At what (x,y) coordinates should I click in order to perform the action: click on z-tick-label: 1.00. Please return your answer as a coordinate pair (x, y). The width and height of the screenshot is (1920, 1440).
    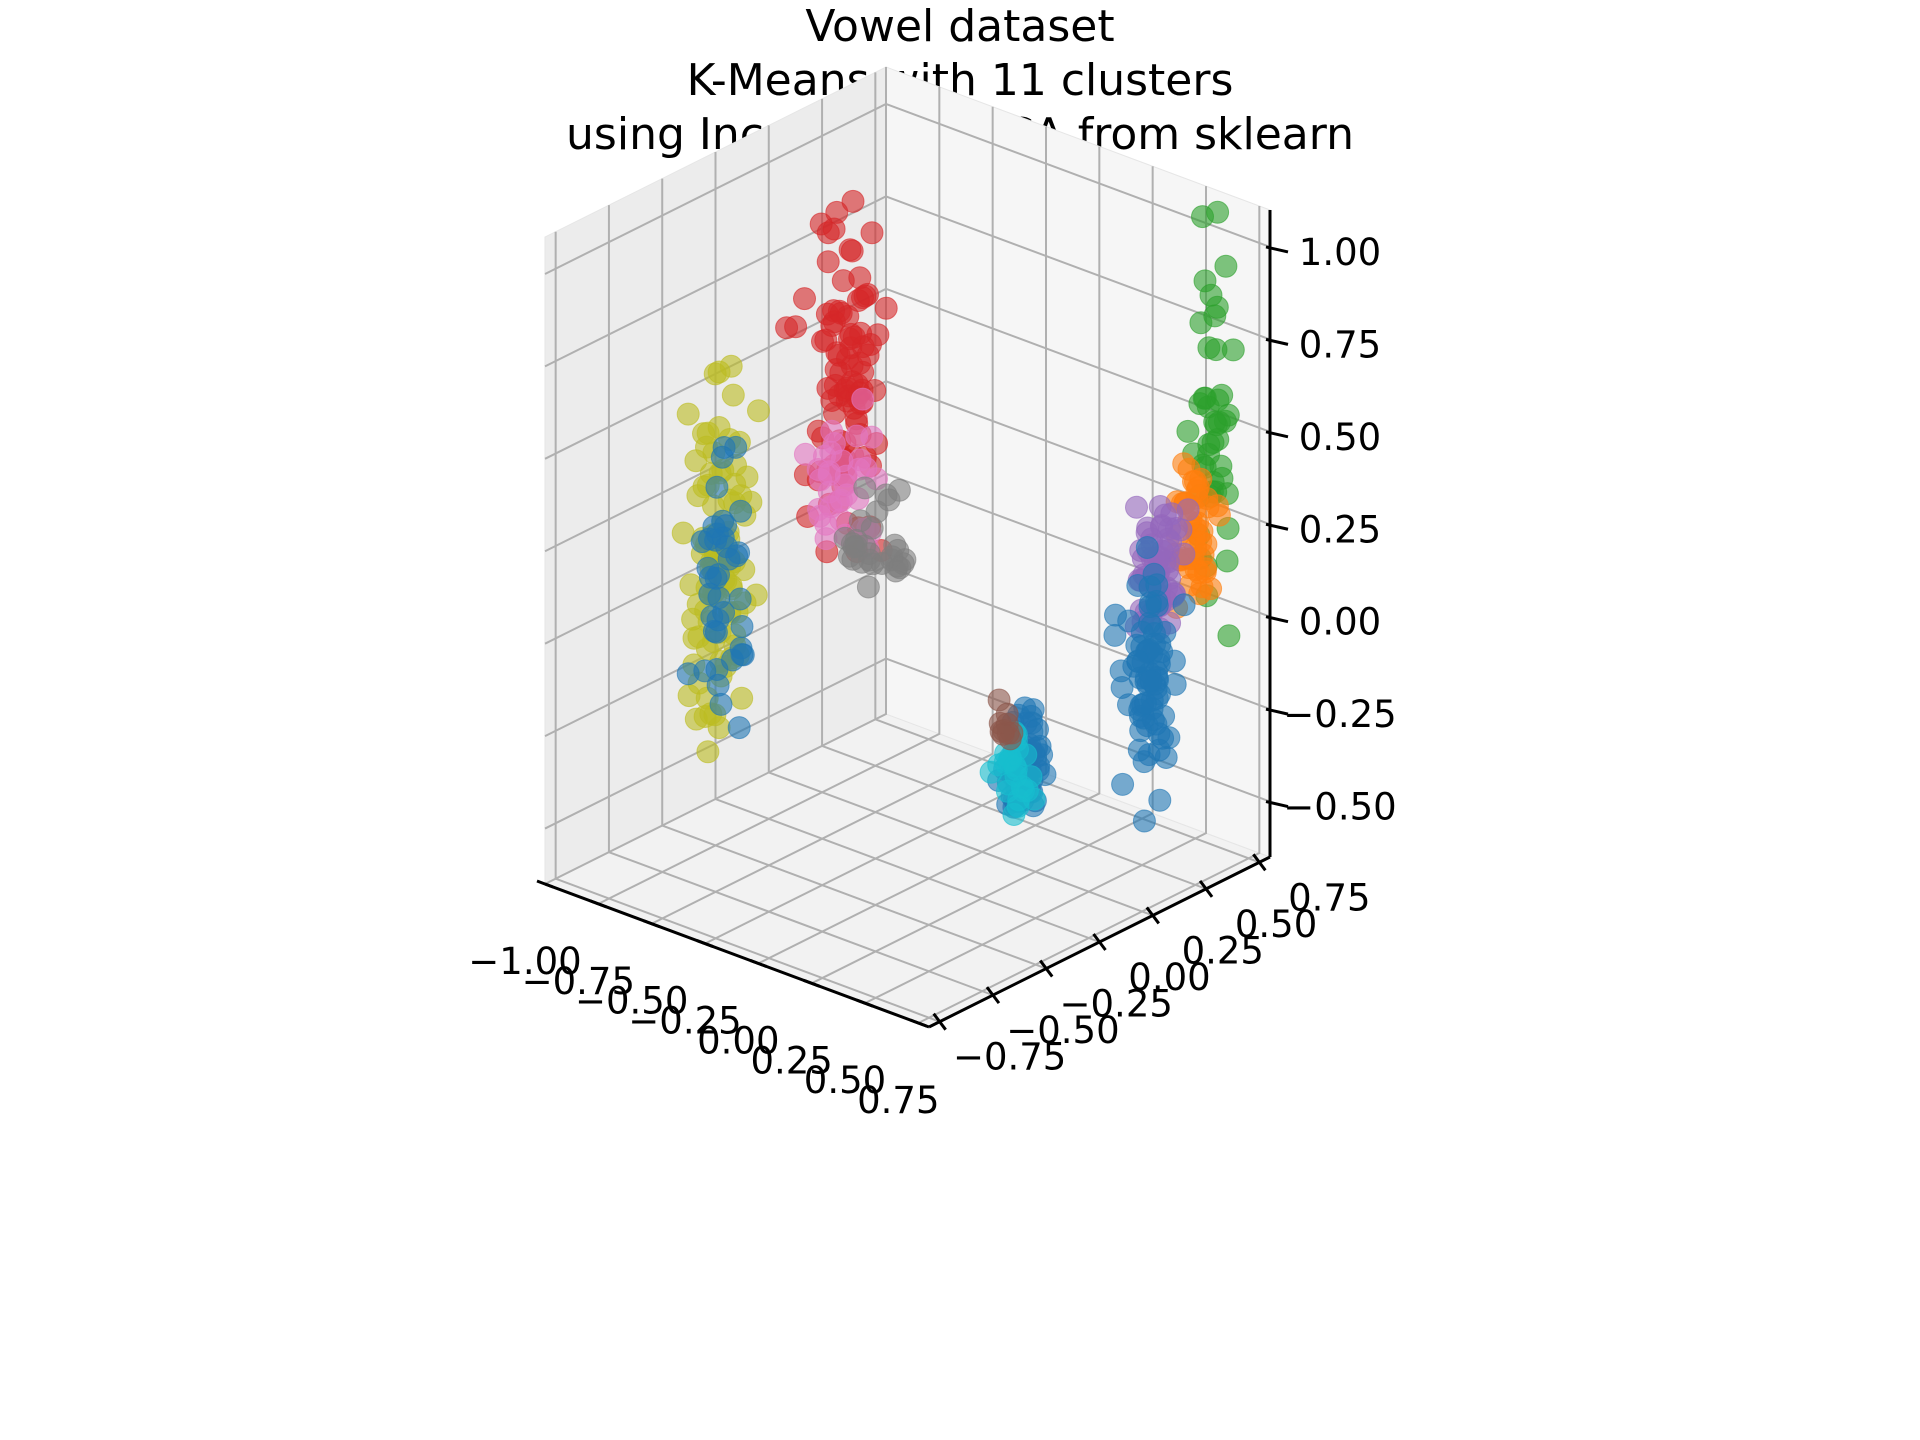
    Looking at the image, I should click on (1340, 252).